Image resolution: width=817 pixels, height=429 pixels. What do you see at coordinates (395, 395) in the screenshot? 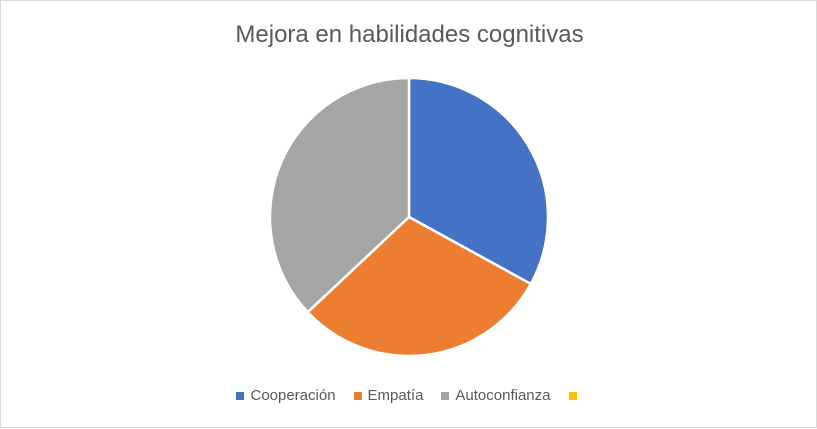
I see `legend-label: Empatía` at bounding box center [395, 395].